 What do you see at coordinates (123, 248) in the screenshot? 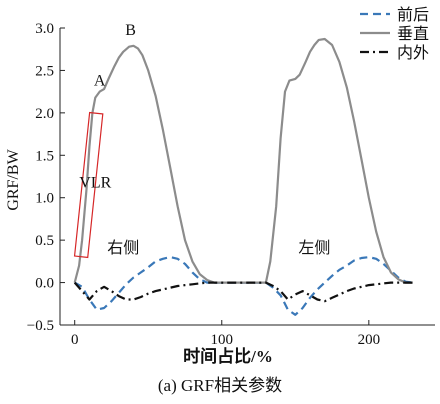
I see `annotation-label: 右侧` at bounding box center [123, 248].